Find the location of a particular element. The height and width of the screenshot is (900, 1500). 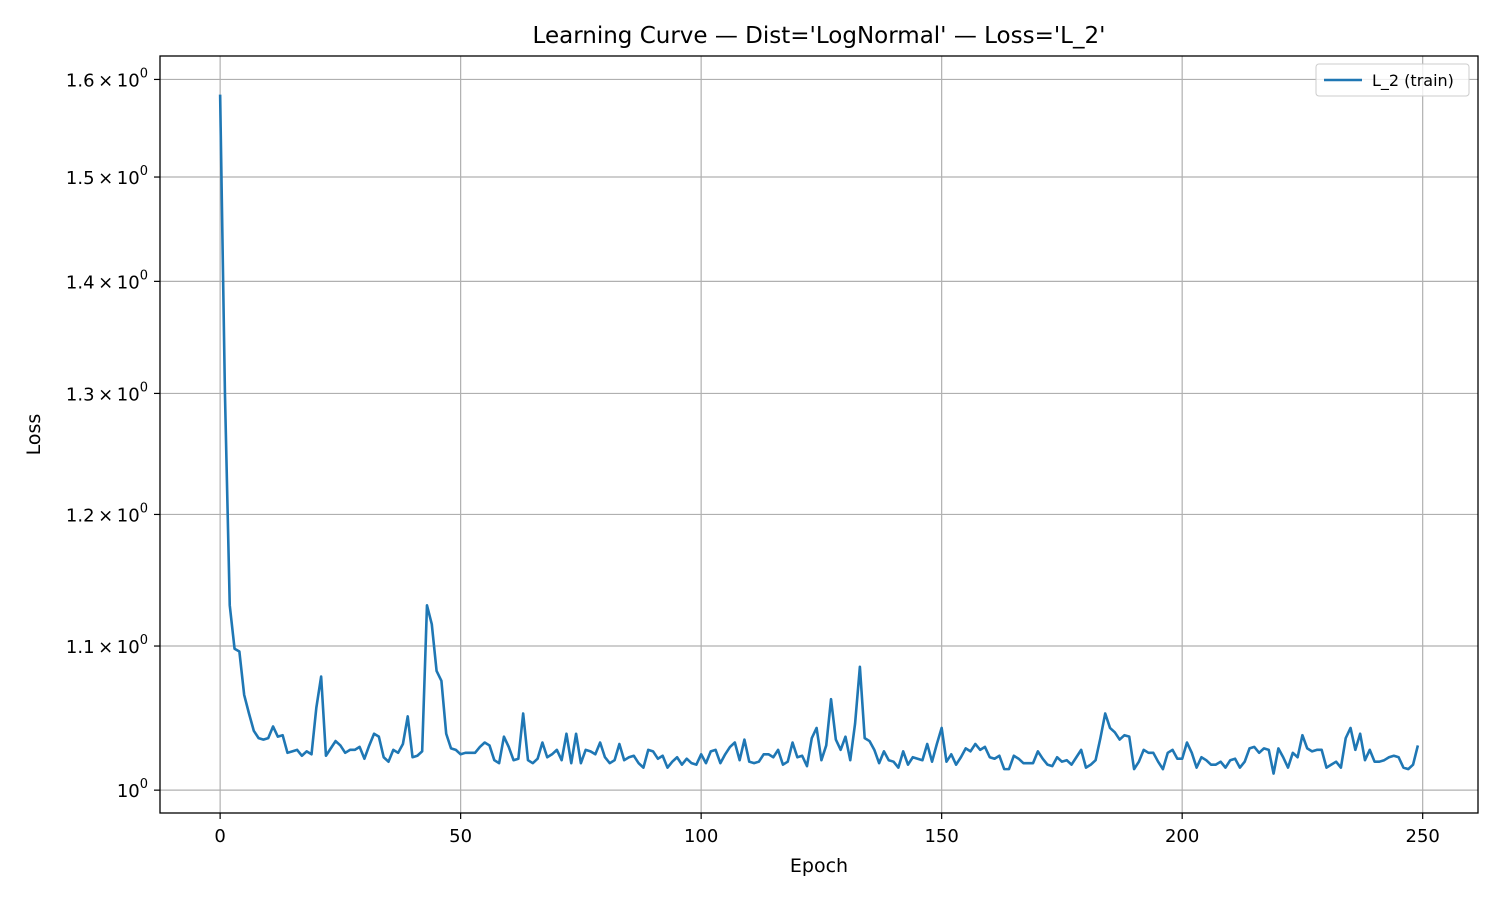

x-tick-label: 0 is located at coordinates (219, 836).